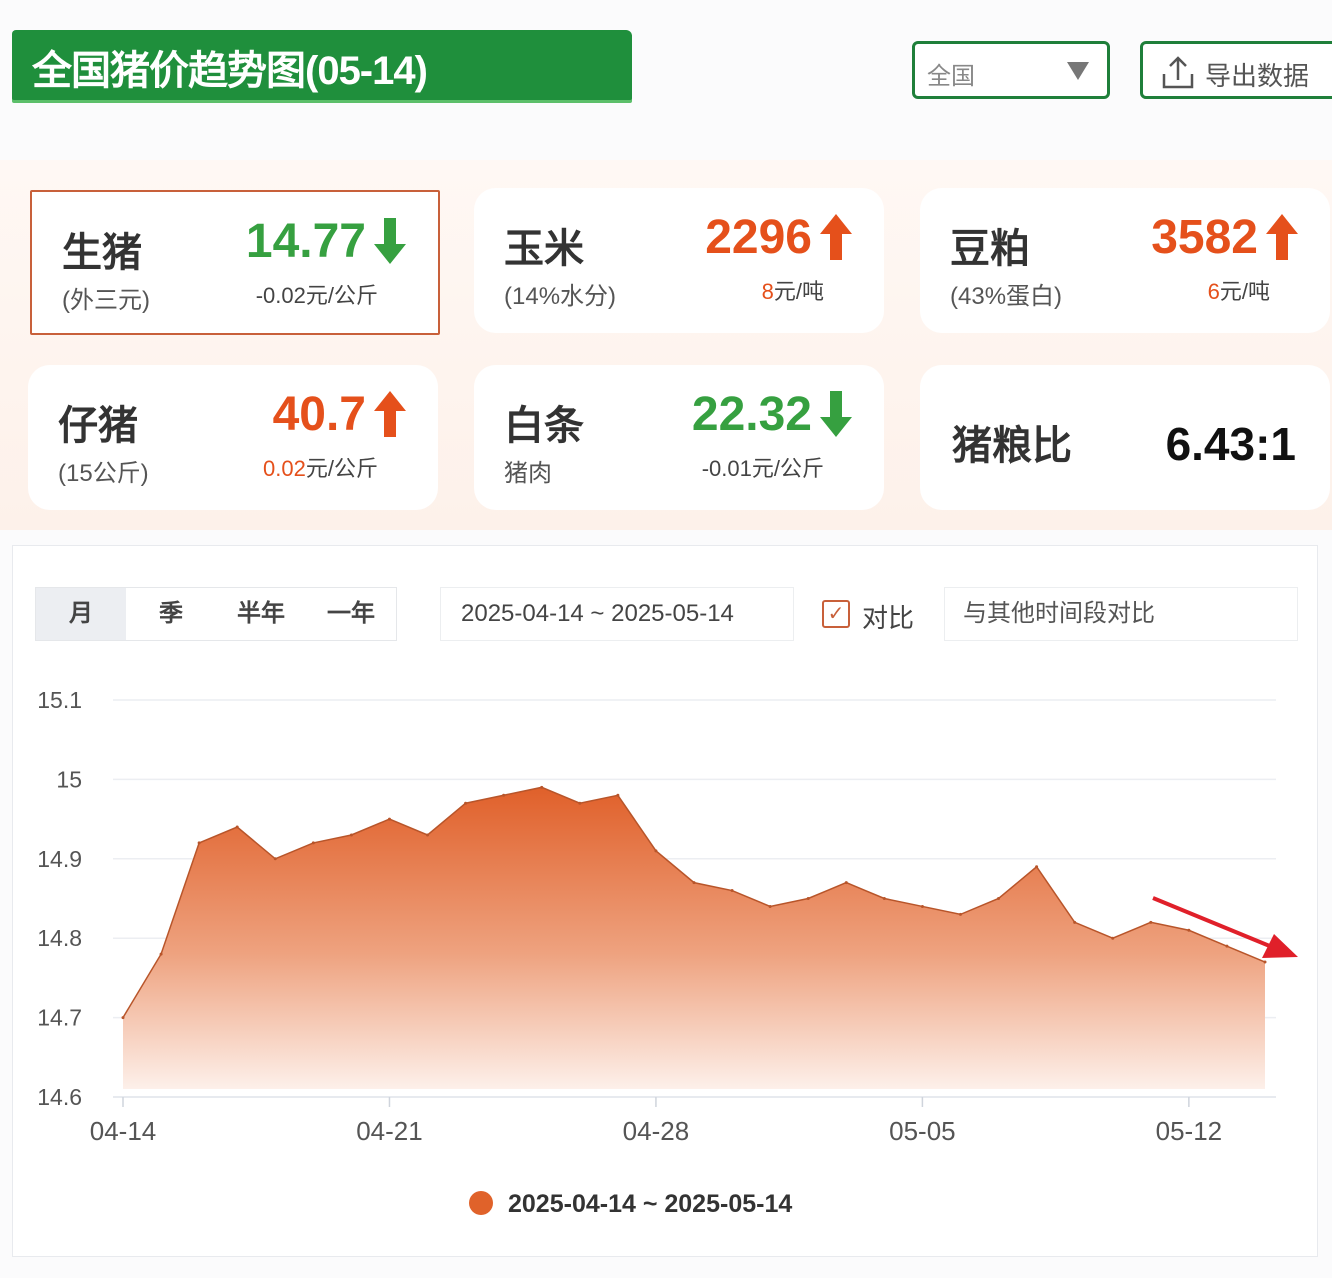  Describe the element at coordinates (59, 1097) in the screenshot. I see `y-tick-label: 14.6` at that location.